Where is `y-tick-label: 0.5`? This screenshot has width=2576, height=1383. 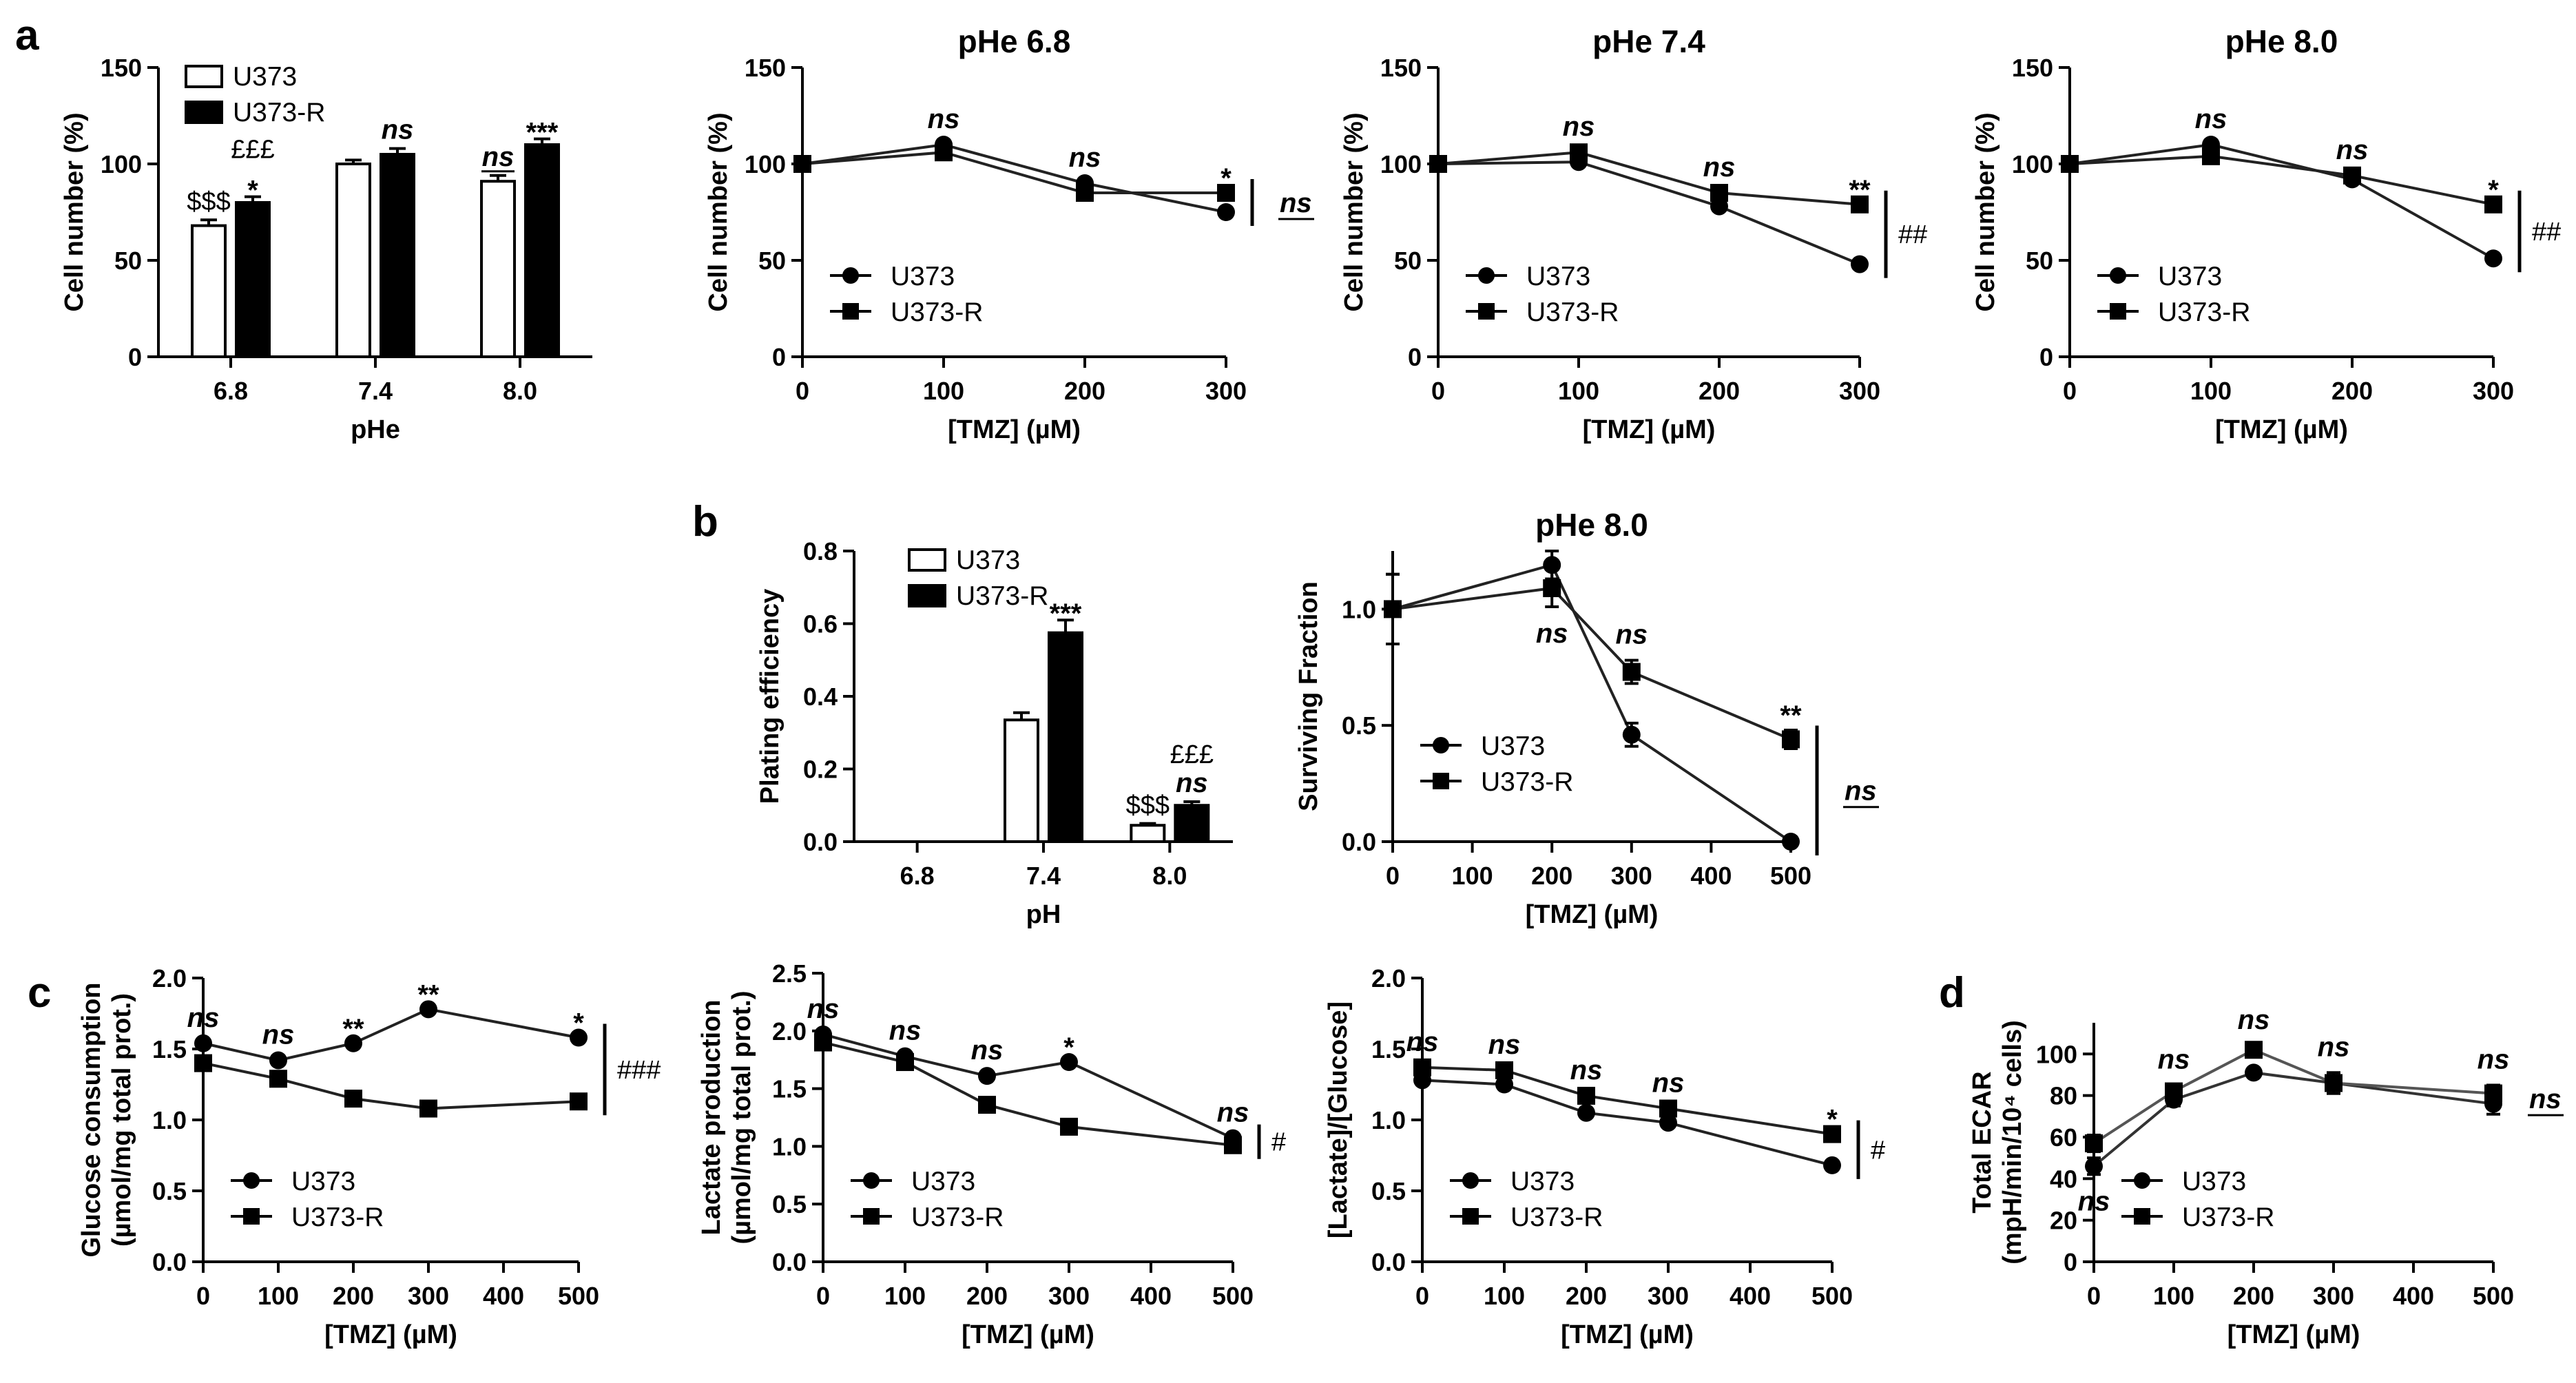
y-tick-label: 0.5 is located at coordinates (1388, 1191).